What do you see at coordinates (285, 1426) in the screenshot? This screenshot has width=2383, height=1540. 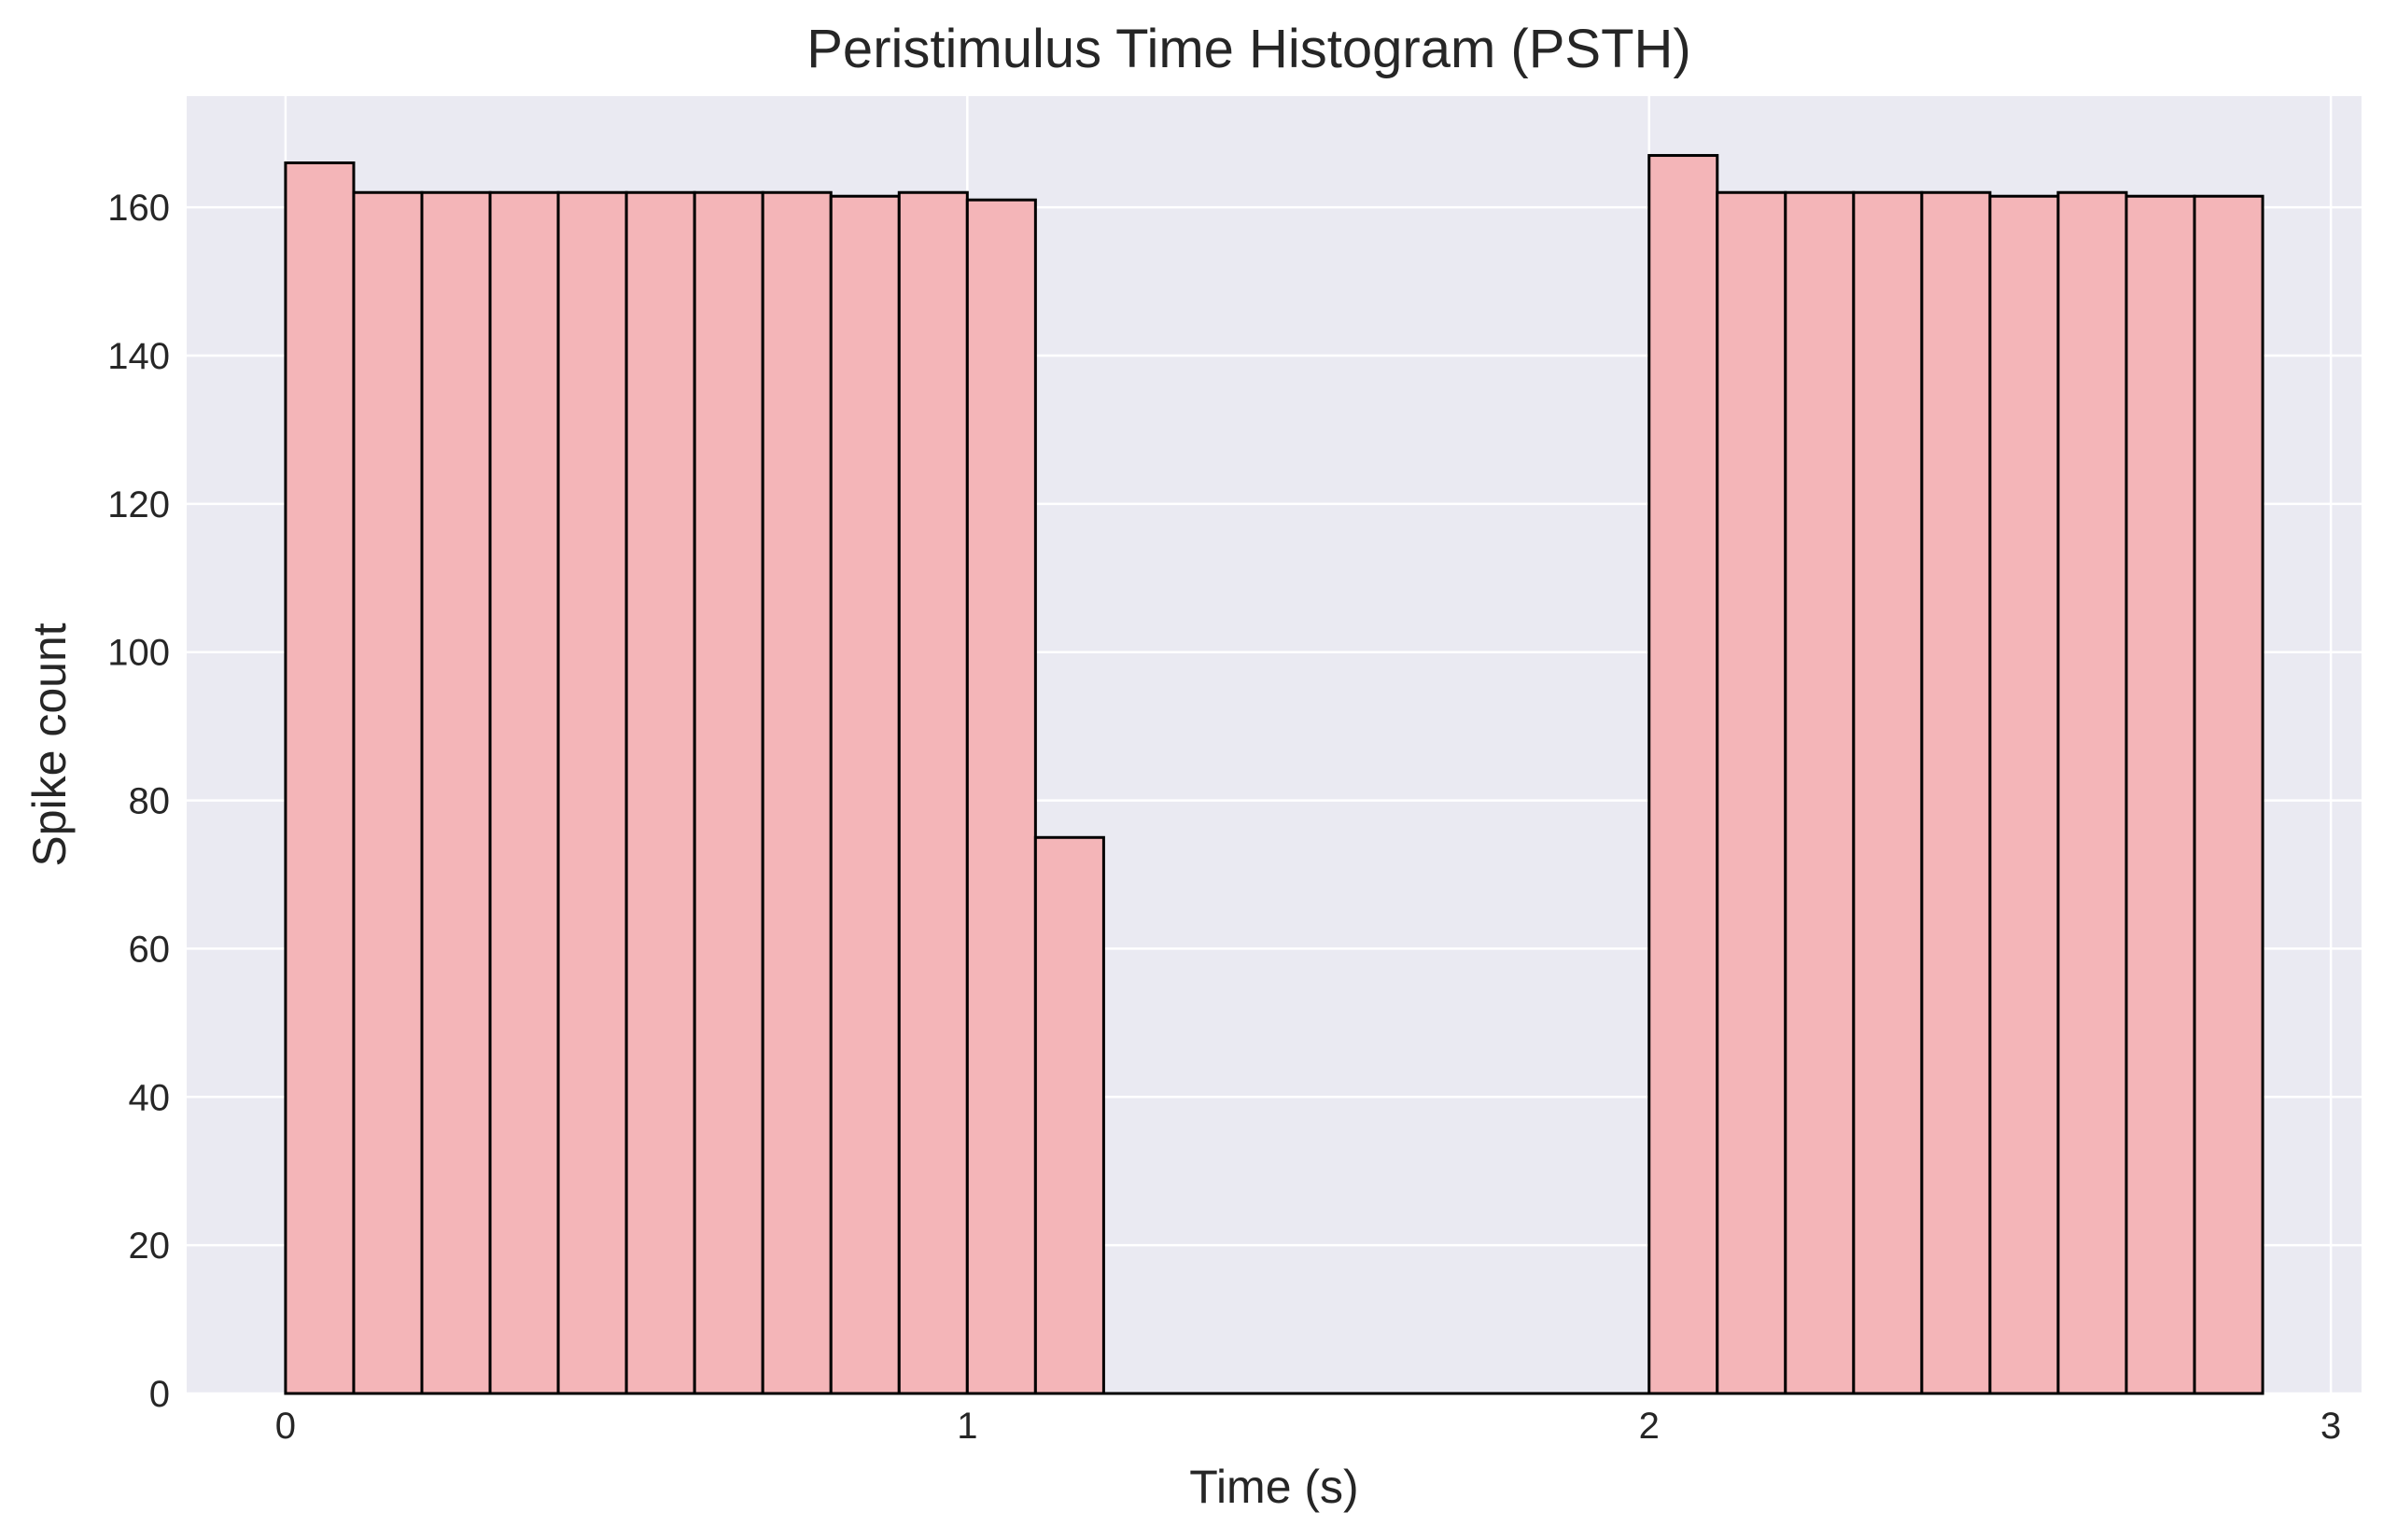 I see `x-tick-label: 0` at bounding box center [285, 1426].